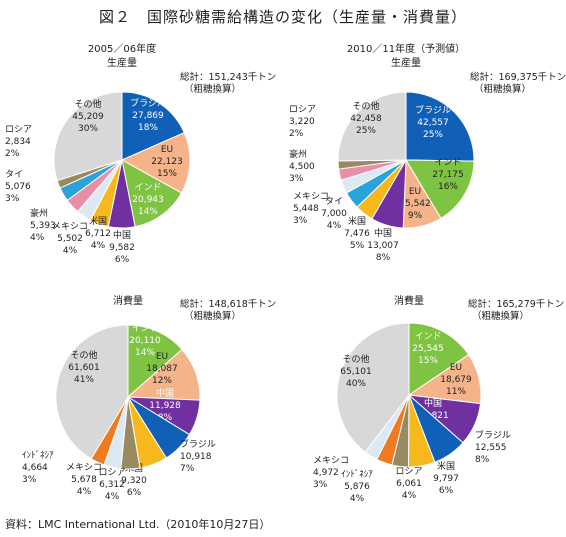 Image resolution: width=566 pixels, height=537 pixels. What do you see at coordinates (366, 131) in the screenshot?
I see `slice-label-pct: 25%` at bounding box center [366, 131].